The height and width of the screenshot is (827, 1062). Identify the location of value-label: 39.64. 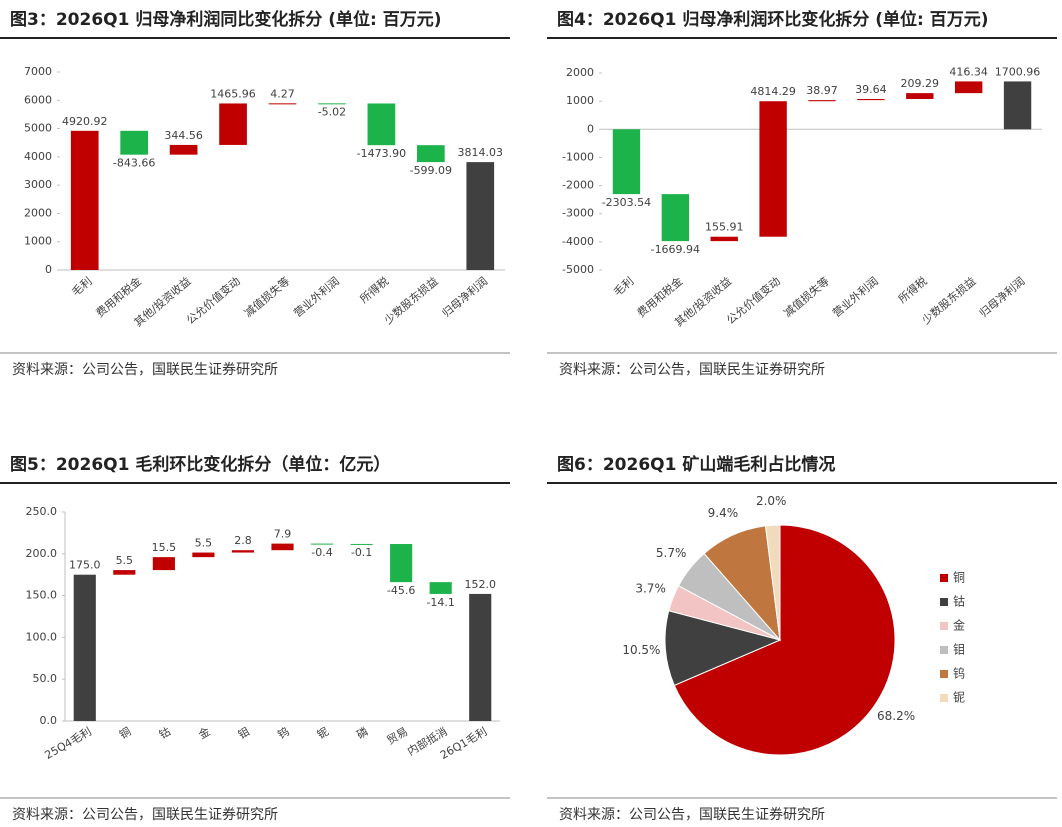
(871, 89).